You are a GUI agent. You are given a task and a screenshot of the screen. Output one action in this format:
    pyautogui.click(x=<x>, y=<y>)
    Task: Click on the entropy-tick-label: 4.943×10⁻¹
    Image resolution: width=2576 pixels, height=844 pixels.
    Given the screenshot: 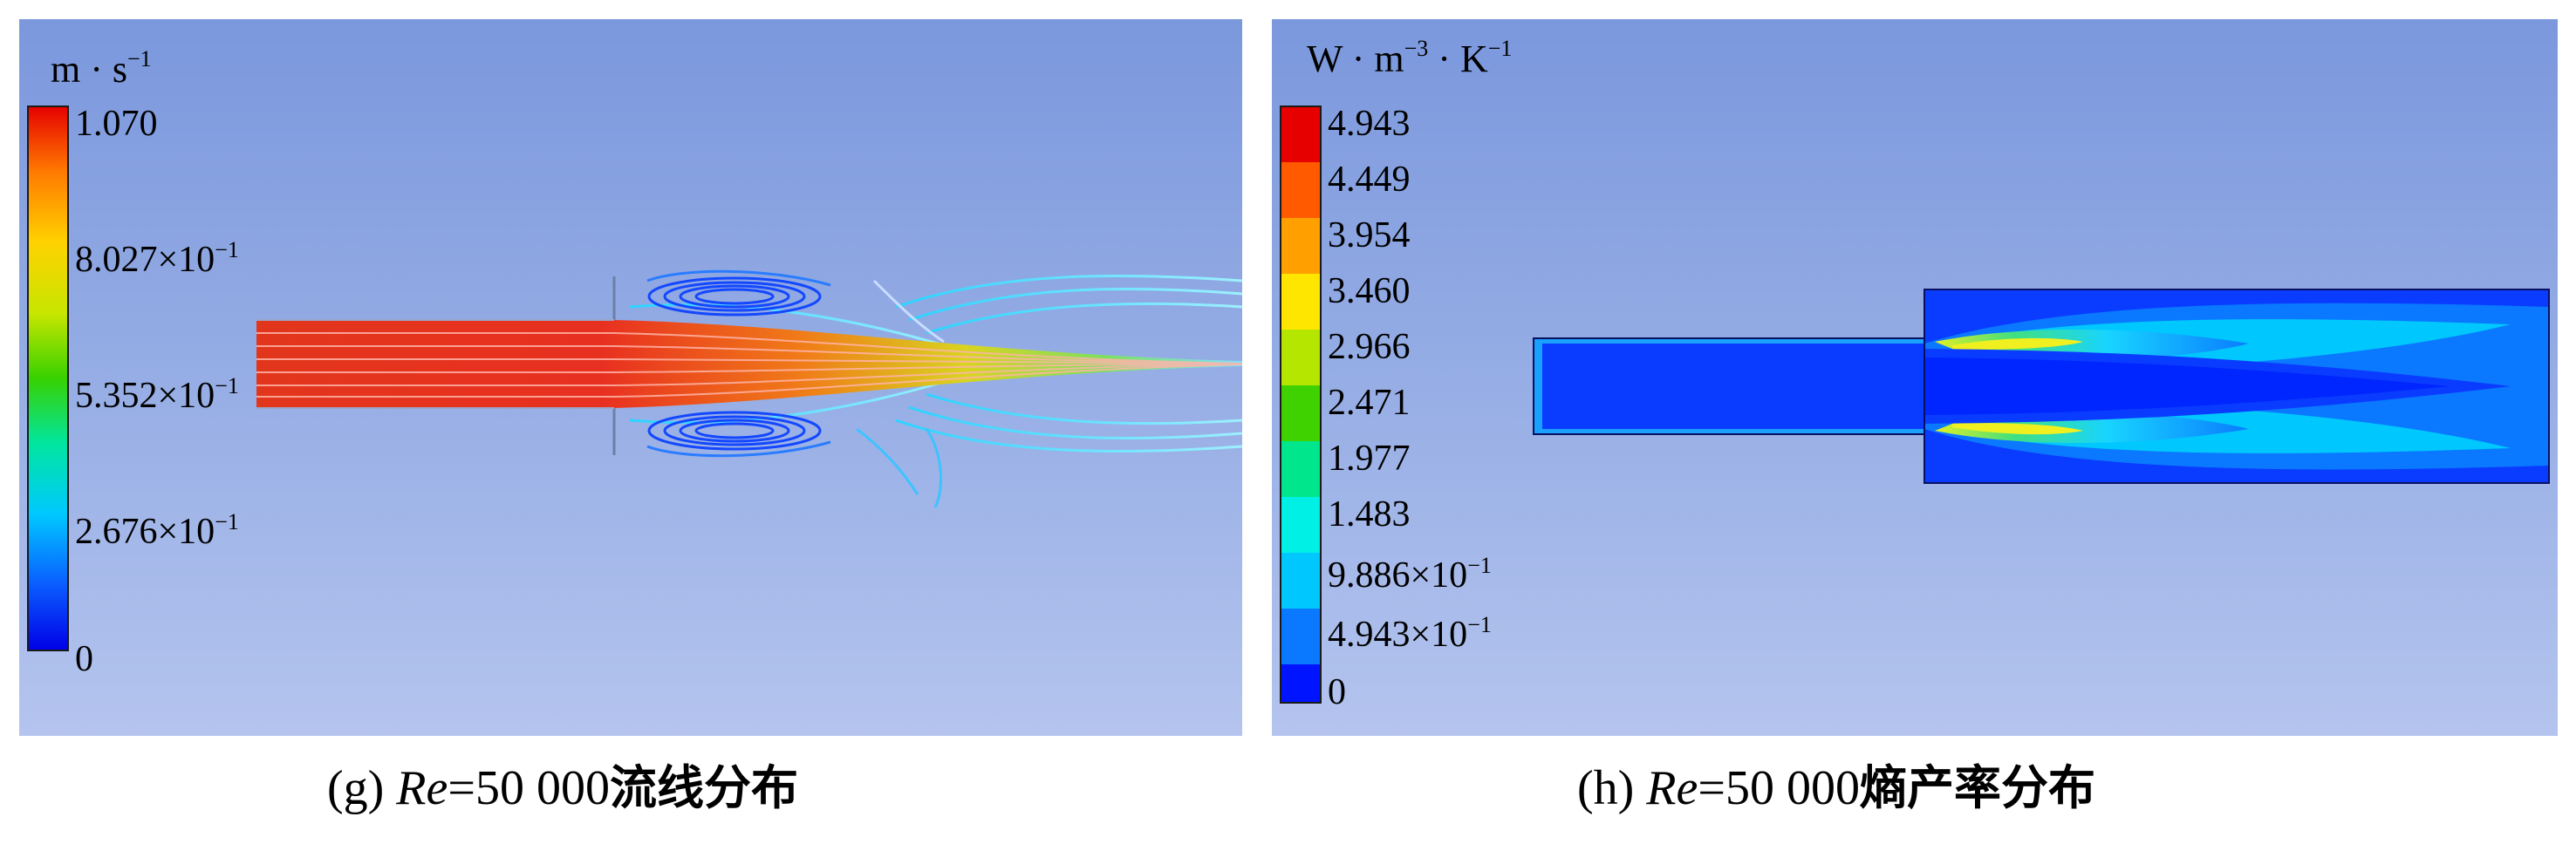 What is the action you would take?
    pyautogui.click(x=1410, y=633)
    